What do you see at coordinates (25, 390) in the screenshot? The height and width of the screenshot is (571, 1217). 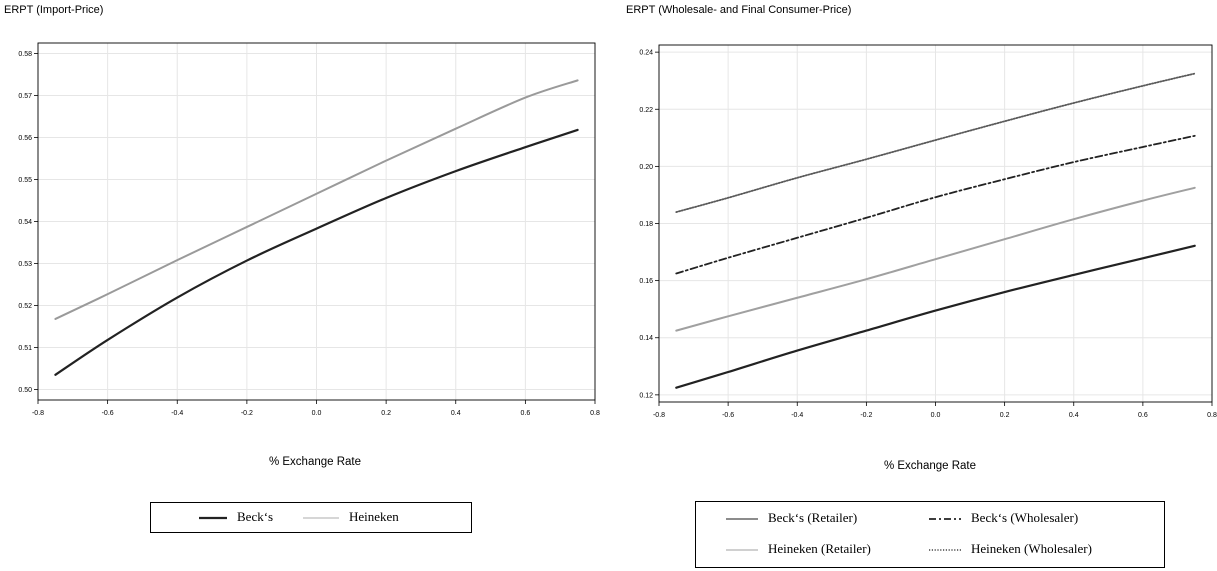 I see `y-tick-label: 0.50` at bounding box center [25, 390].